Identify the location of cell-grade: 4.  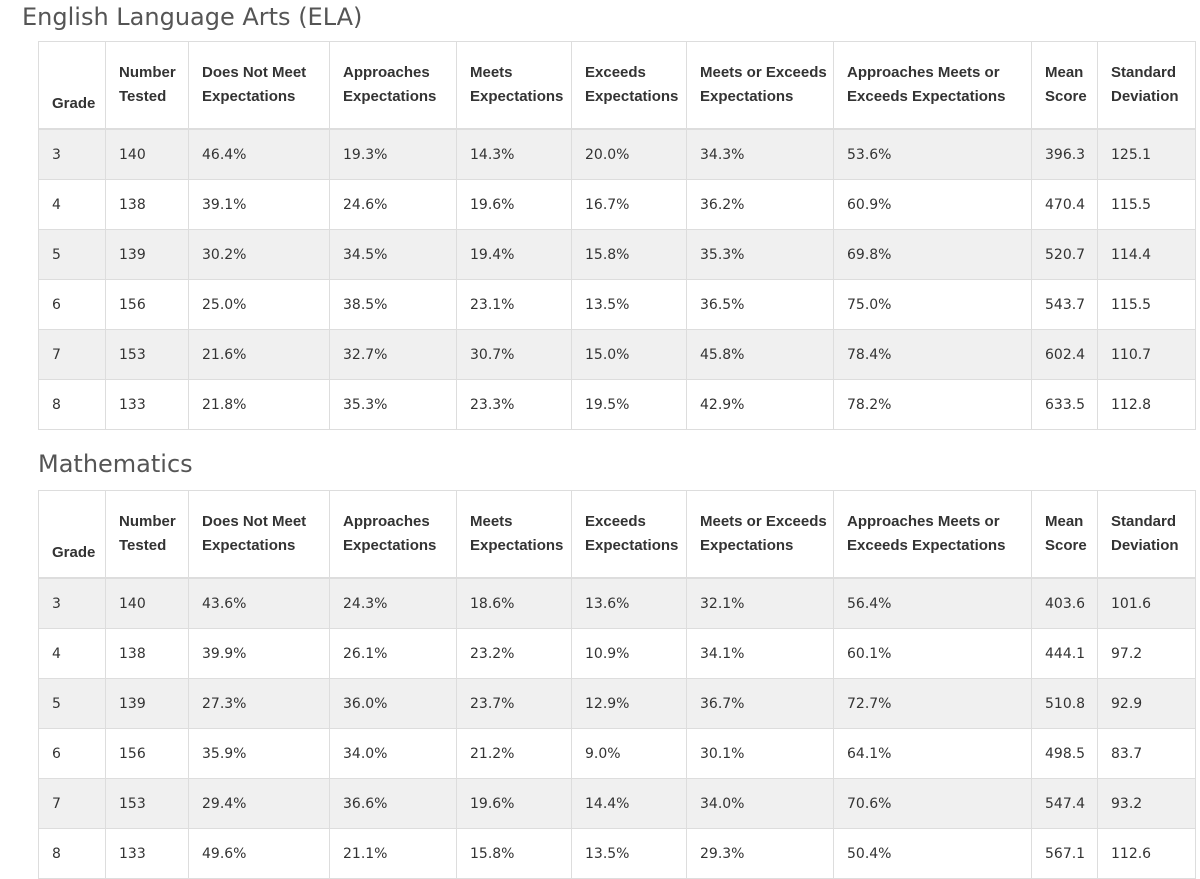
(72, 653).